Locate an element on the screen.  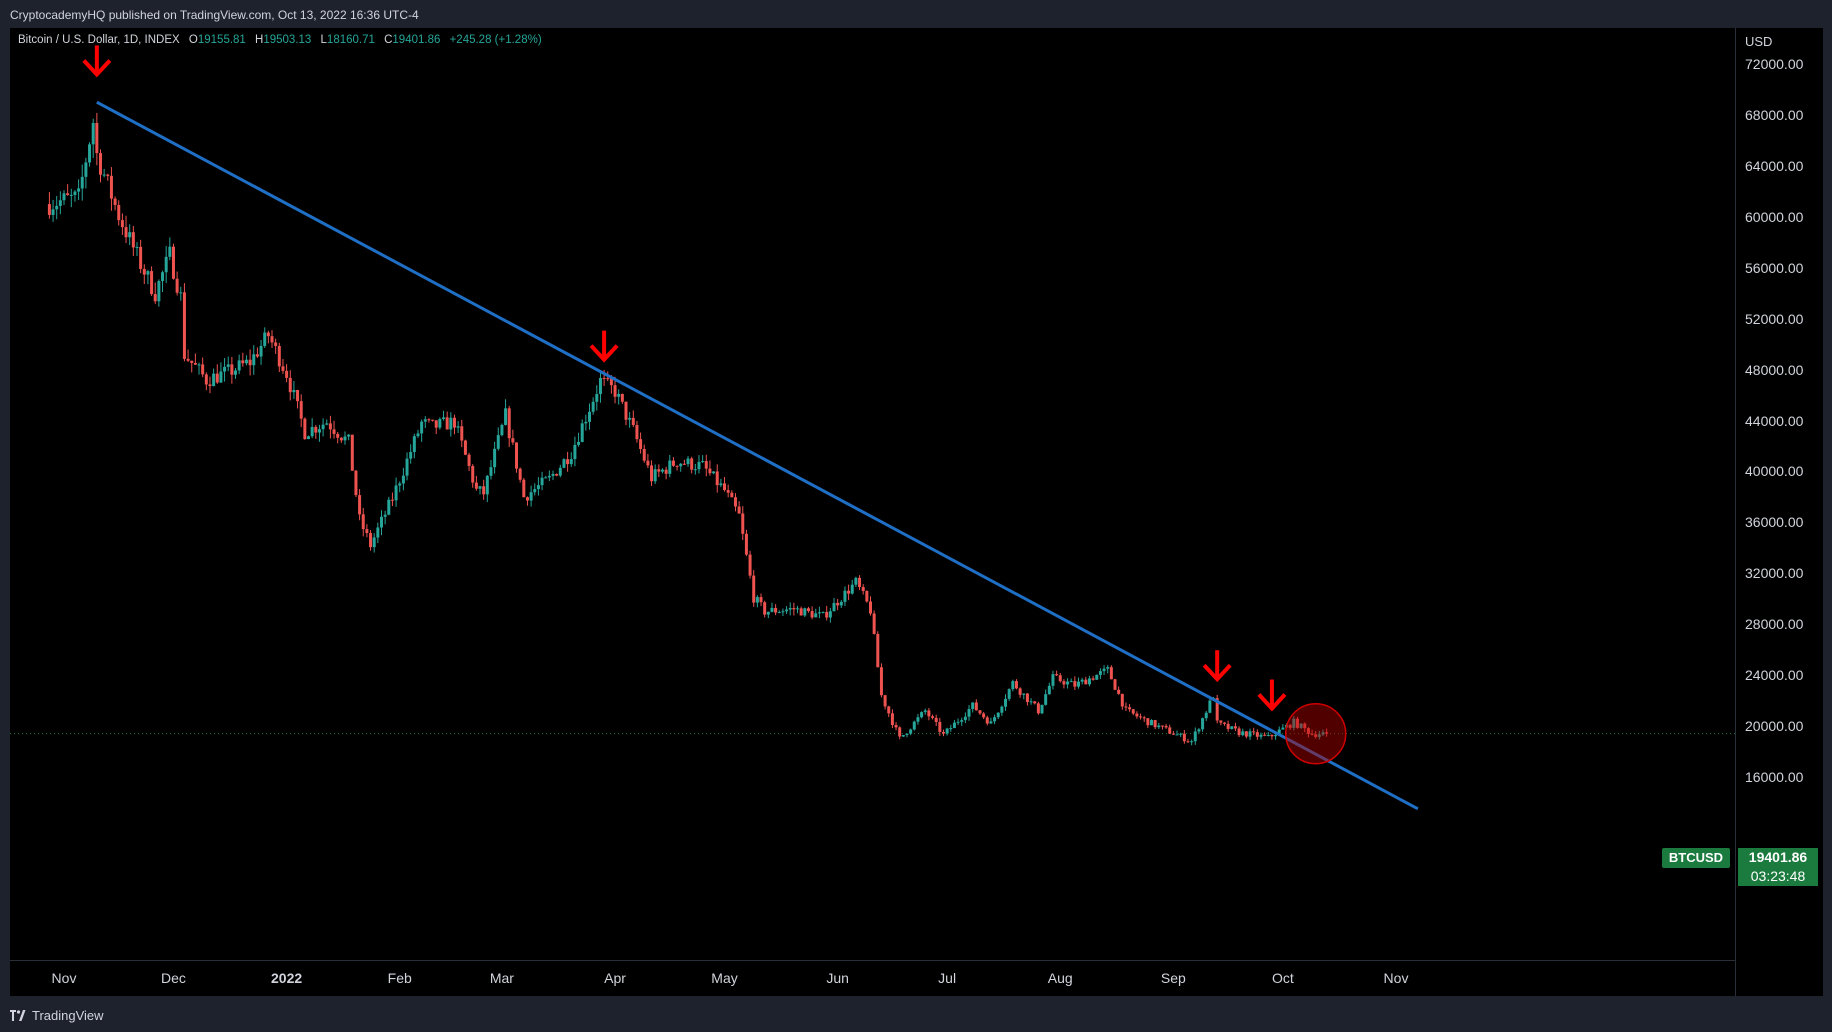
price-tick-label: 68000.00 is located at coordinates (1774, 114).